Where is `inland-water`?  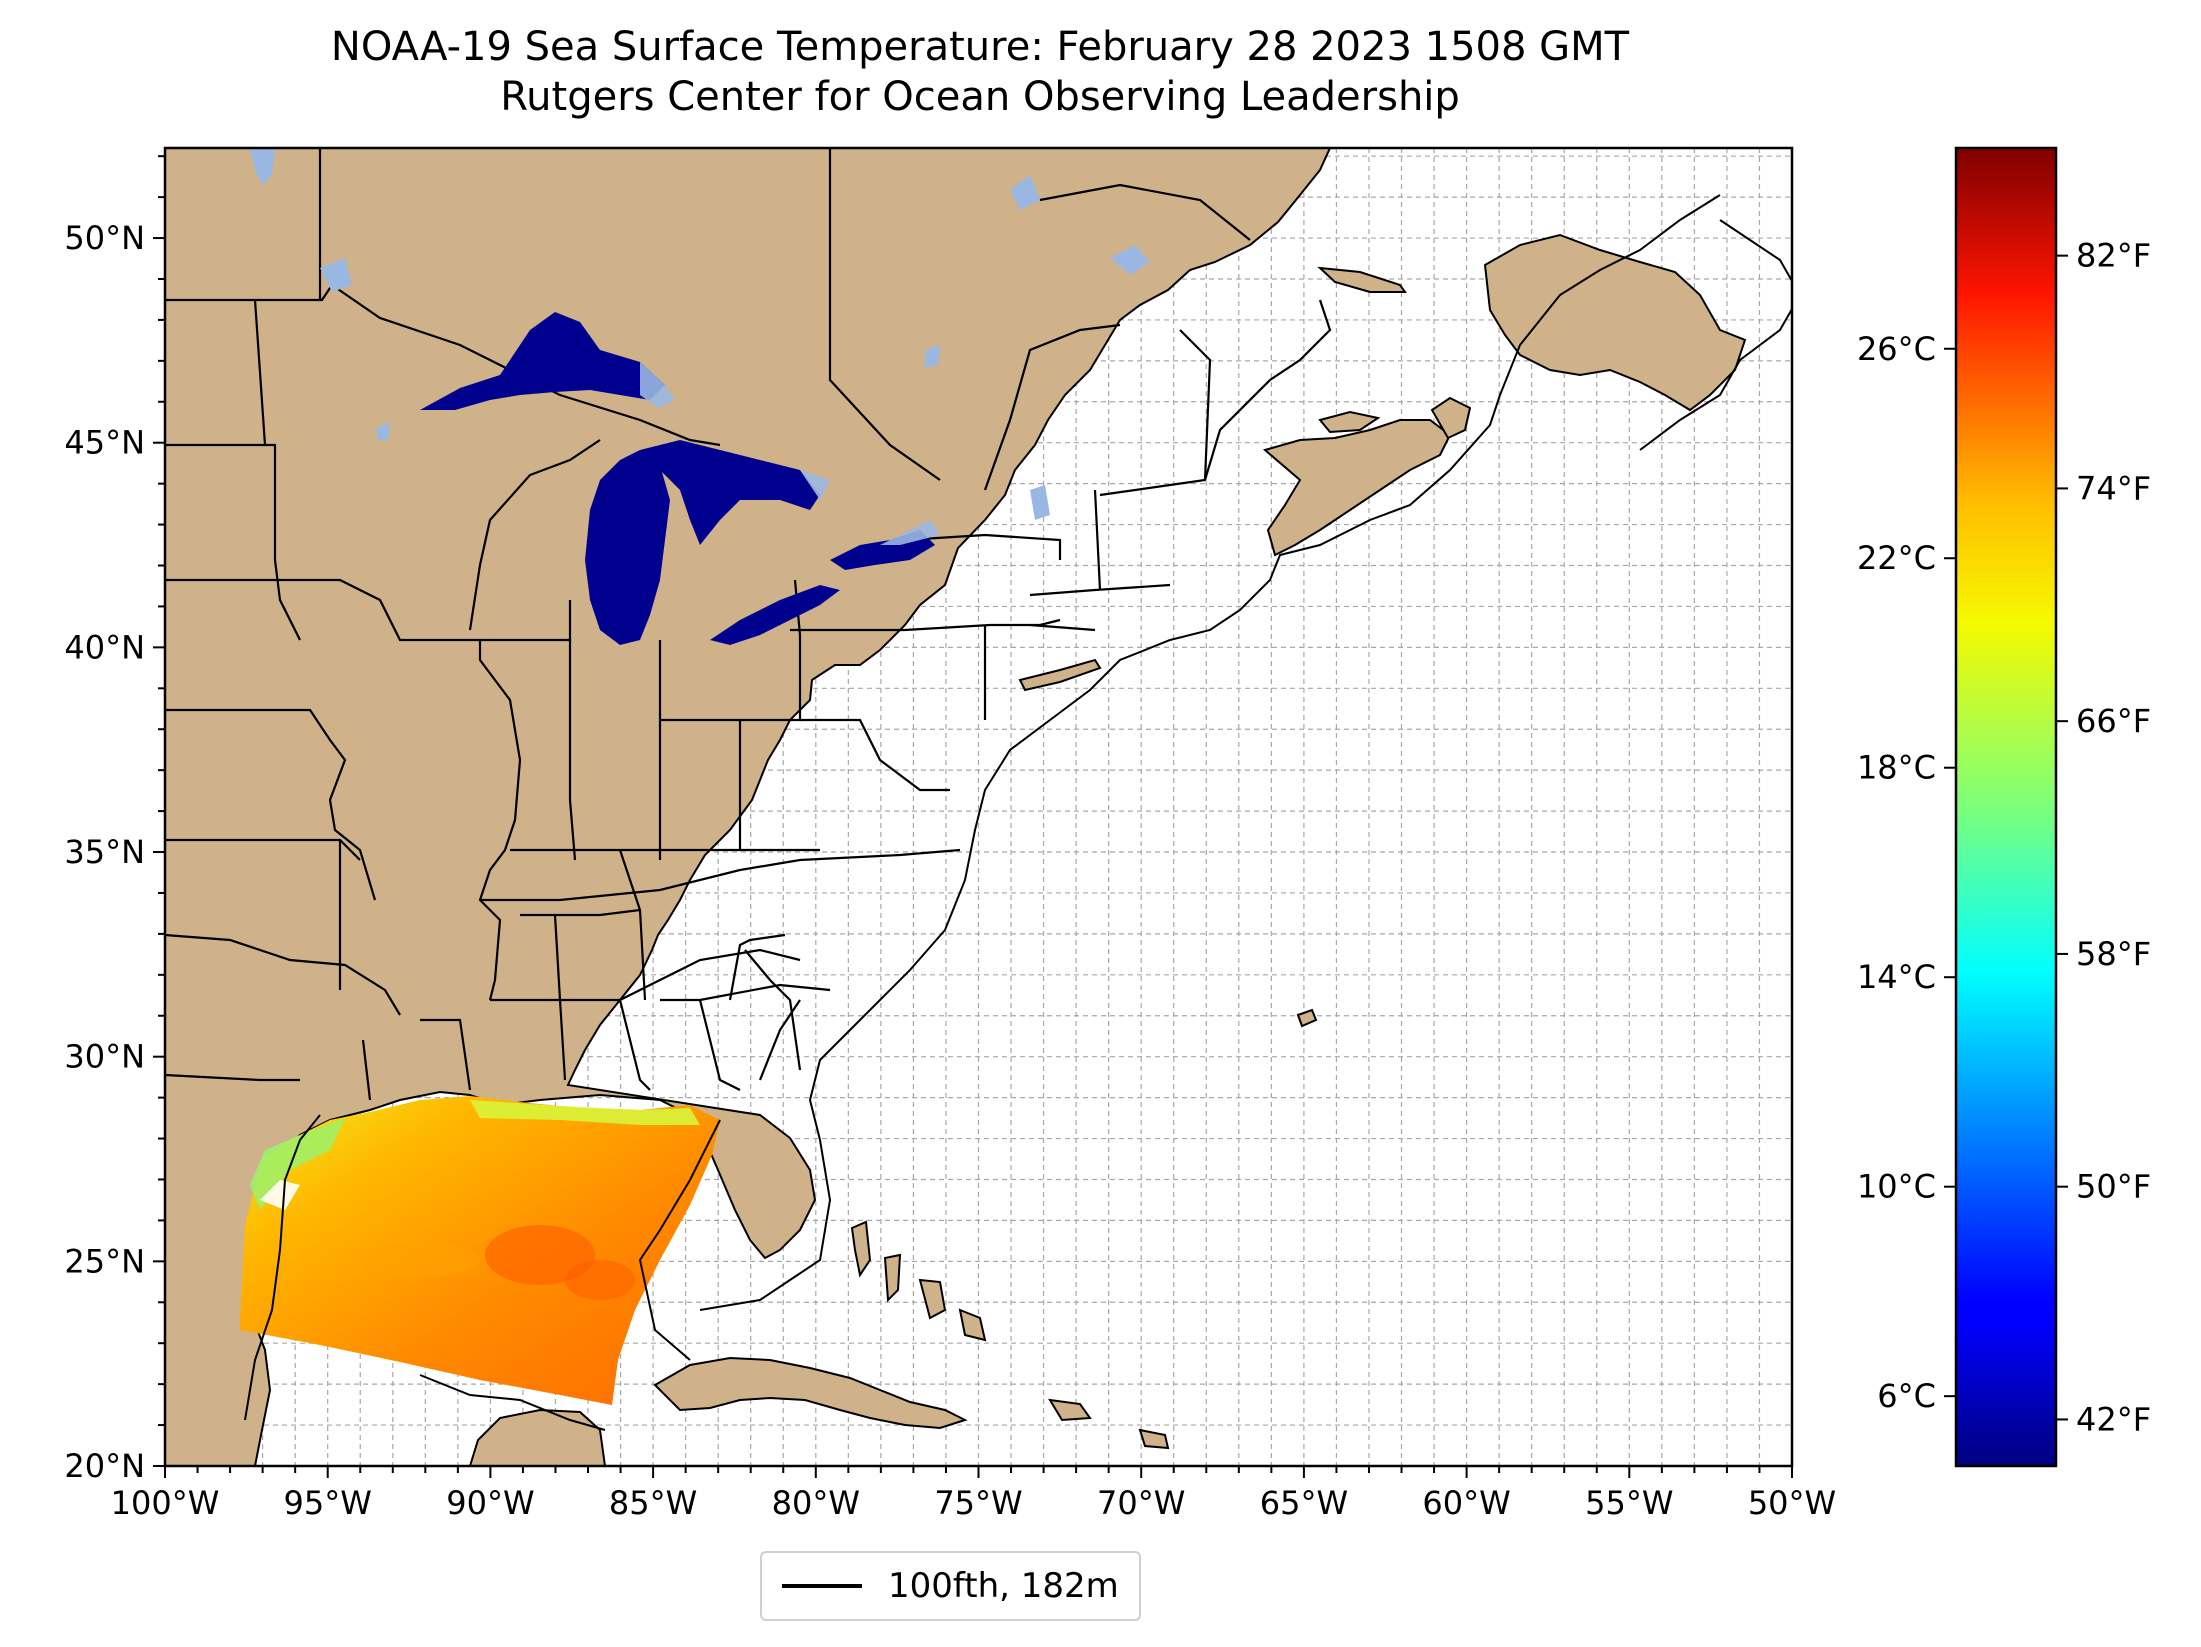 inland-water is located at coordinates (700, 334).